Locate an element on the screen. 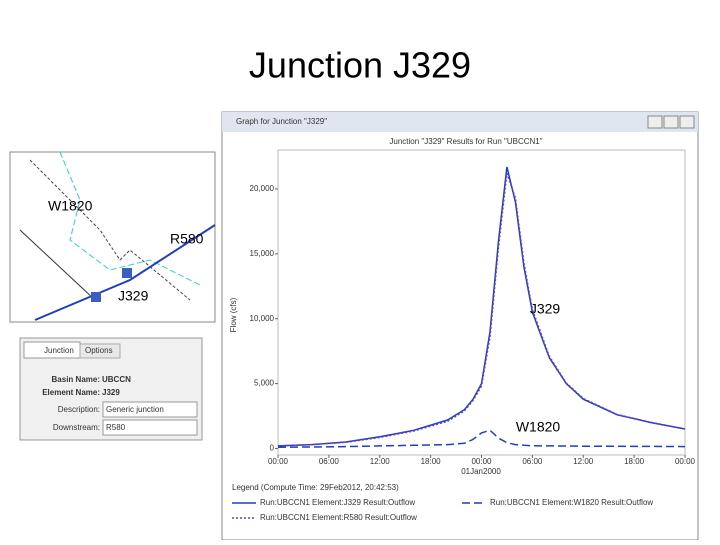 The image size is (720, 545). x-axis-label: 01Jan2000 is located at coordinates (481, 471).